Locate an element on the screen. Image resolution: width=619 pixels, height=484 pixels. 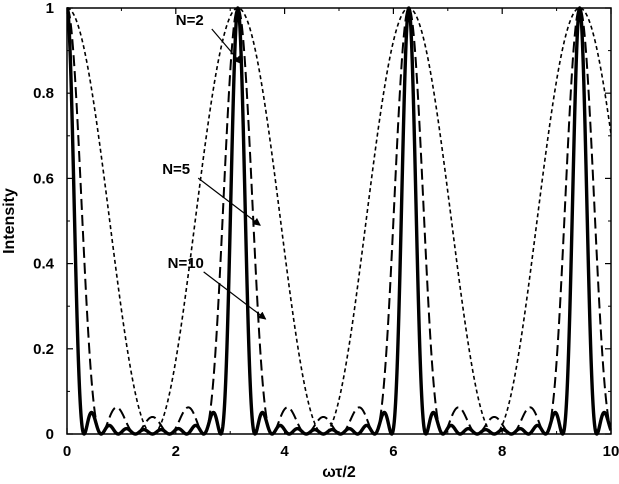
x-tick-label: 10 is located at coordinates (611, 451).